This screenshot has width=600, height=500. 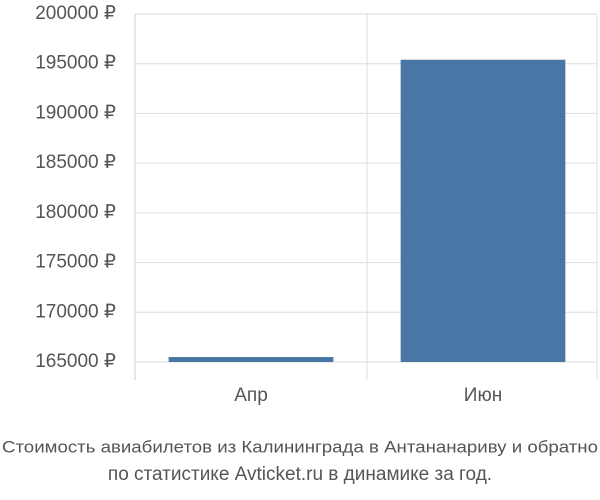 What do you see at coordinates (483, 395) in the screenshot?
I see `x-tick-label: Июн` at bounding box center [483, 395].